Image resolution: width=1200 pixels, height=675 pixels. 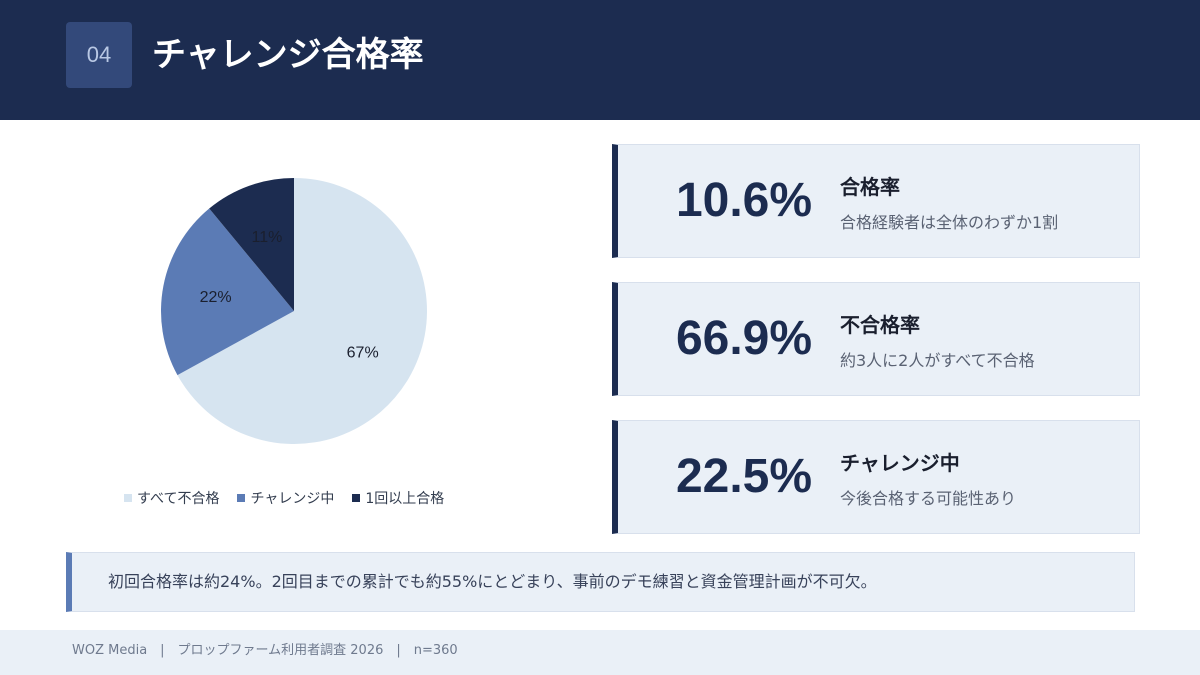 I want to click on stat-card-challenging: 22.5% チャレンジ中 今後合格する可能性あり, so click(x=876, y=477).